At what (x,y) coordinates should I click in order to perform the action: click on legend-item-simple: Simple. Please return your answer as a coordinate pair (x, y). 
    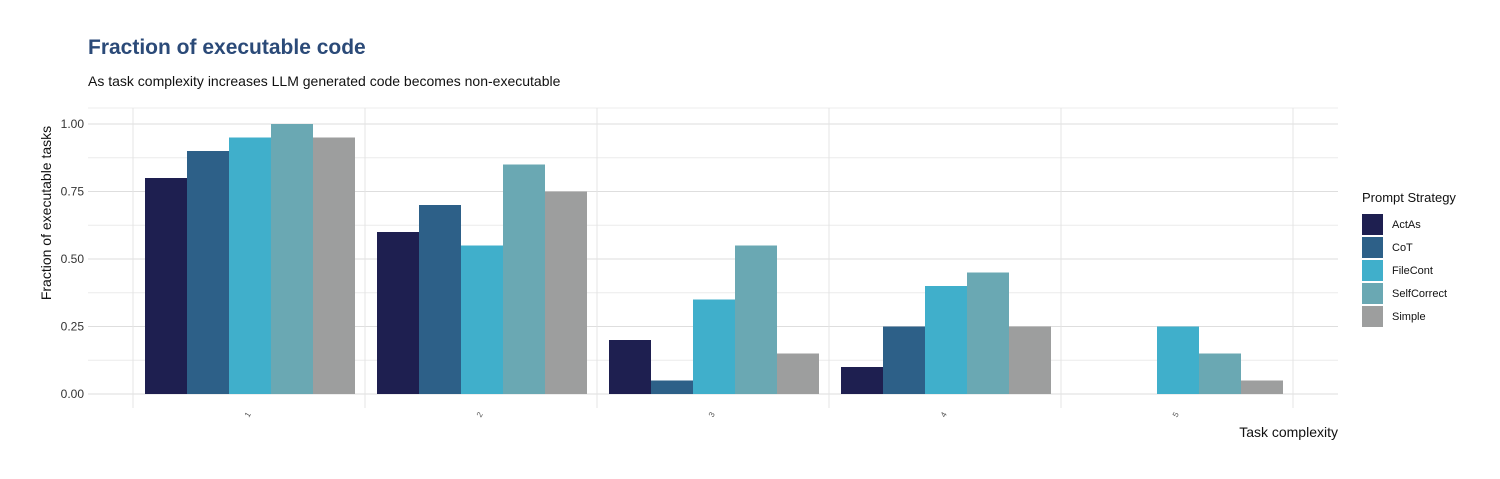
    Looking at the image, I should click on (1409, 316).